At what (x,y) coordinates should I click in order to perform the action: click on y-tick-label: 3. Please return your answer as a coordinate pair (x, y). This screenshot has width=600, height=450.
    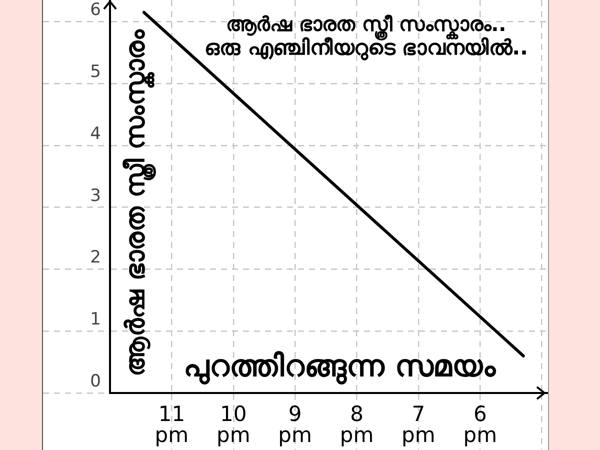
    Looking at the image, I should click on (95, 196).